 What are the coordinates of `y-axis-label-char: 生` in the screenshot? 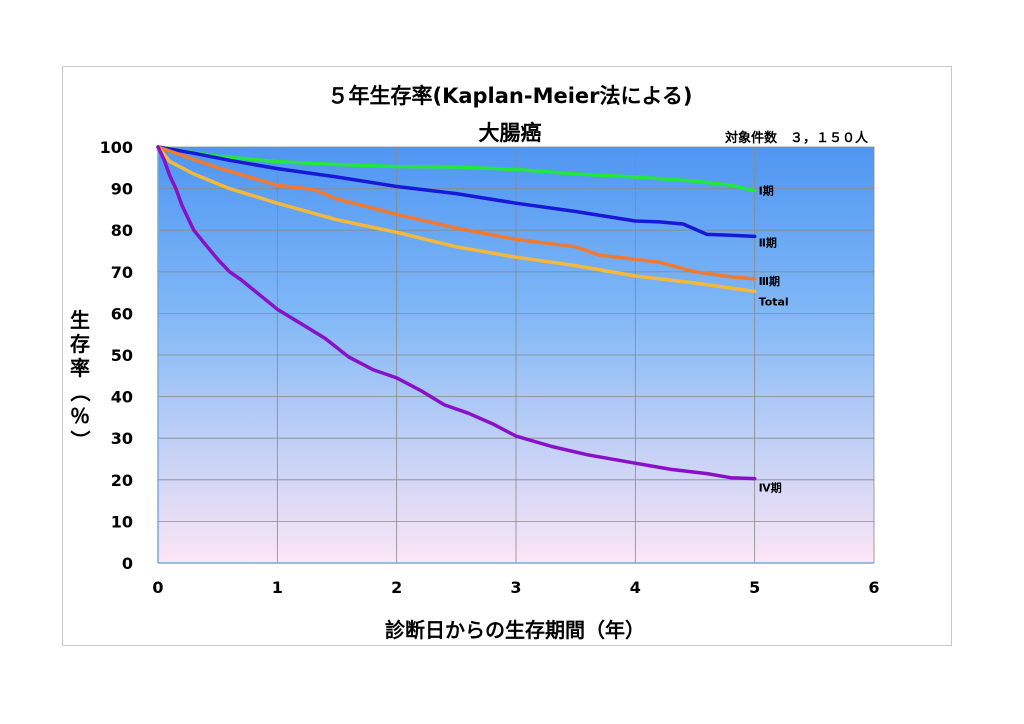 It's located at (80, 320).